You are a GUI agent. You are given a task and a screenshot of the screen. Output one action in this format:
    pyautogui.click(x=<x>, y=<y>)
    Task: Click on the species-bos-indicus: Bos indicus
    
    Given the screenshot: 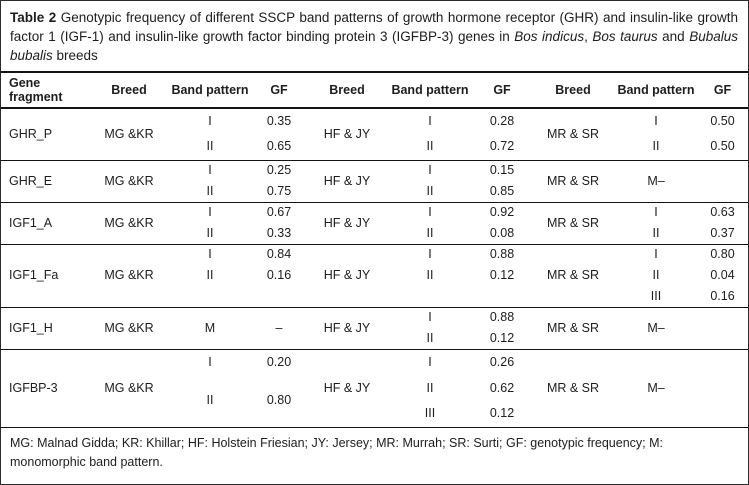 What is the action you would take?
    pyautogui.click(x=549, y=36)
    